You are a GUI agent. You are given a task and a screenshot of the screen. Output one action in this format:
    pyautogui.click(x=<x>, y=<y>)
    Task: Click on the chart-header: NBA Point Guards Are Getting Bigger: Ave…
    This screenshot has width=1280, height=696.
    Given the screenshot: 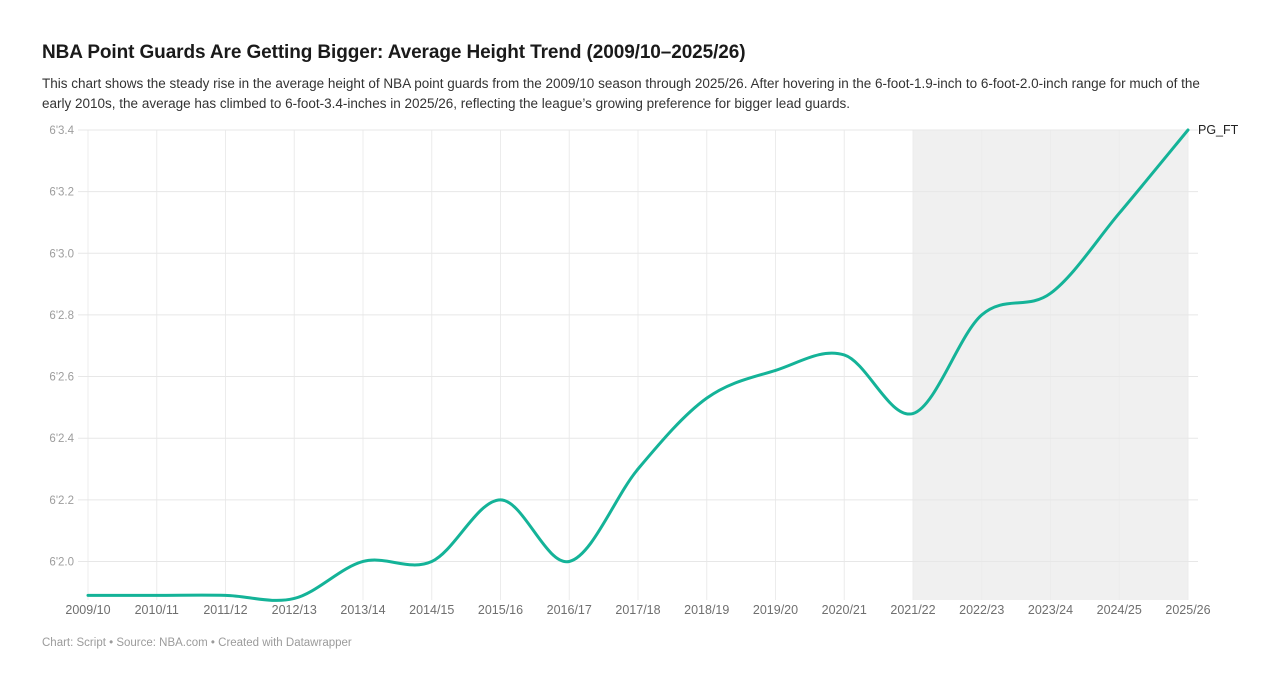 What is the action you would take?
    pyautogui.click(x=634, y=77)
    